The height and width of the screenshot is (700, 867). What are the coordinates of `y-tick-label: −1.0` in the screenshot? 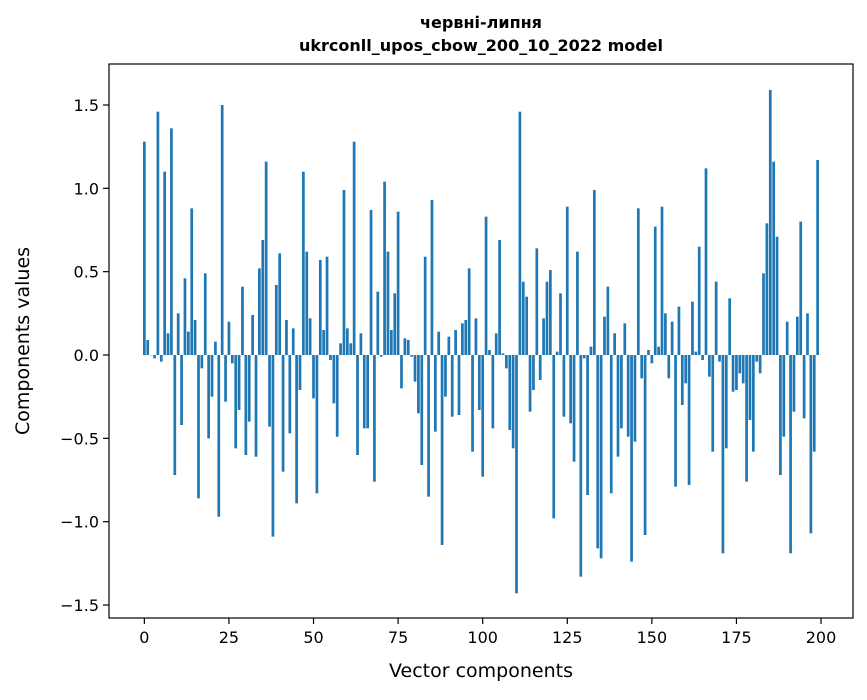 It's located at (79, 522).